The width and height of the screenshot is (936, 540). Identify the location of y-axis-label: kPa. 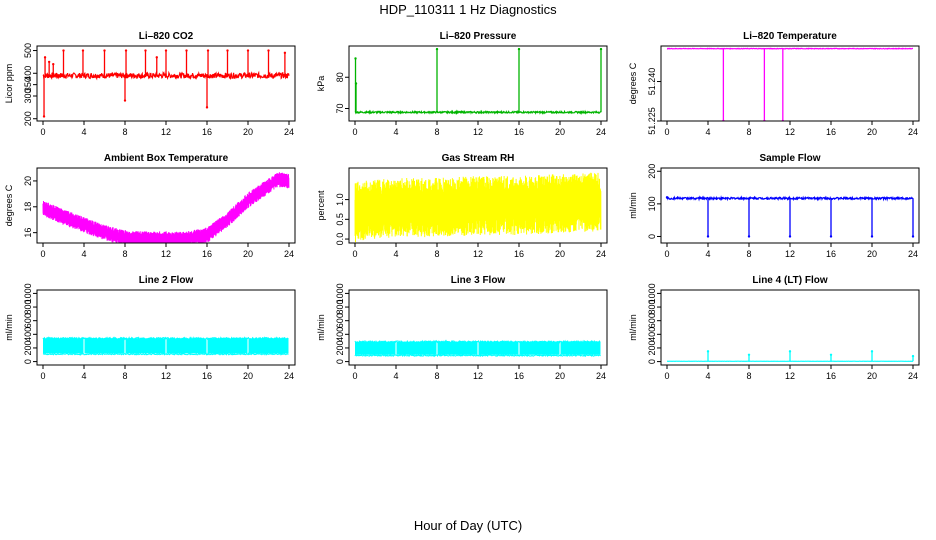
(321, 84).